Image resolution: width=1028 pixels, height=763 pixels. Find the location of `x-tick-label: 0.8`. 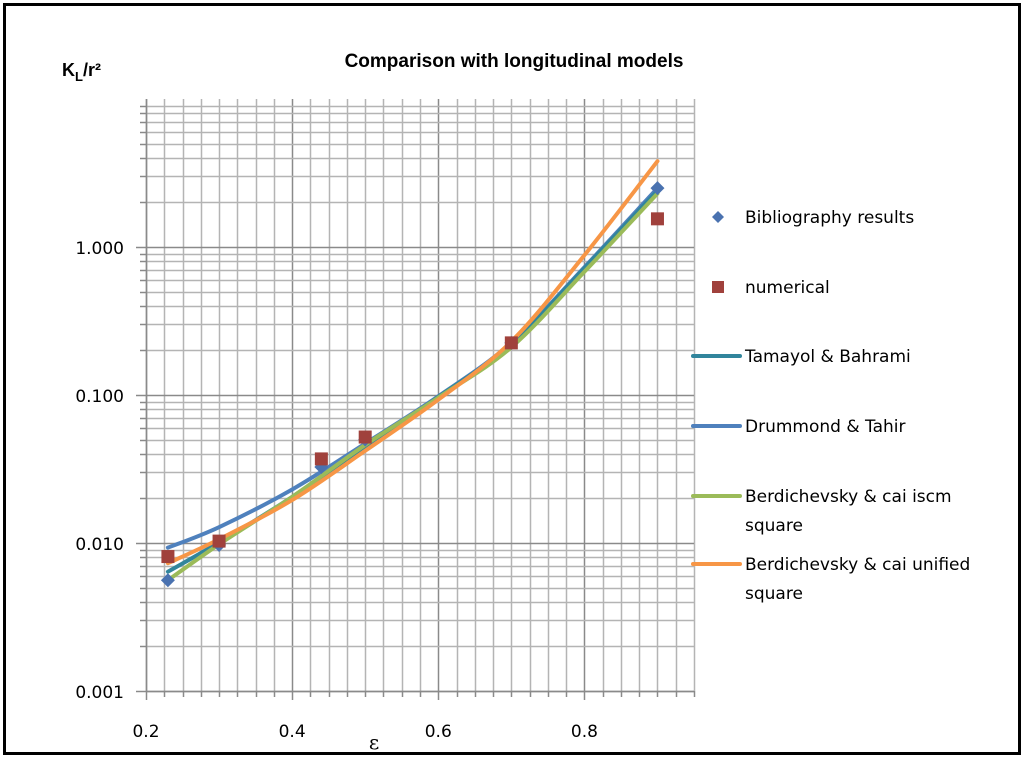

x-tick-label: 0.8 is located at coordinates (584, 732).